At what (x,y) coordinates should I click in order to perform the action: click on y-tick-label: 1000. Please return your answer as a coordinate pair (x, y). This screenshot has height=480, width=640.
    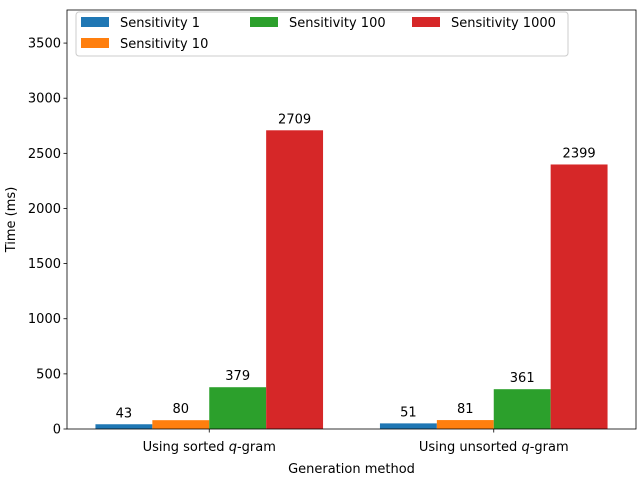
    Looking at the image, I should click on (44, 319).